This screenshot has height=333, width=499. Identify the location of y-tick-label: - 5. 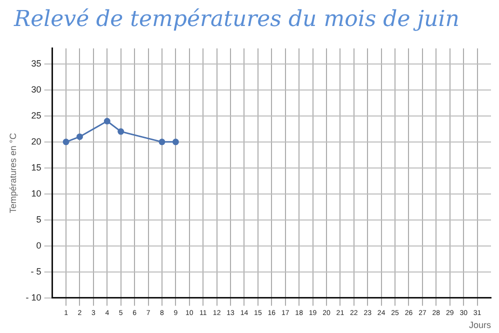
(36, 271).